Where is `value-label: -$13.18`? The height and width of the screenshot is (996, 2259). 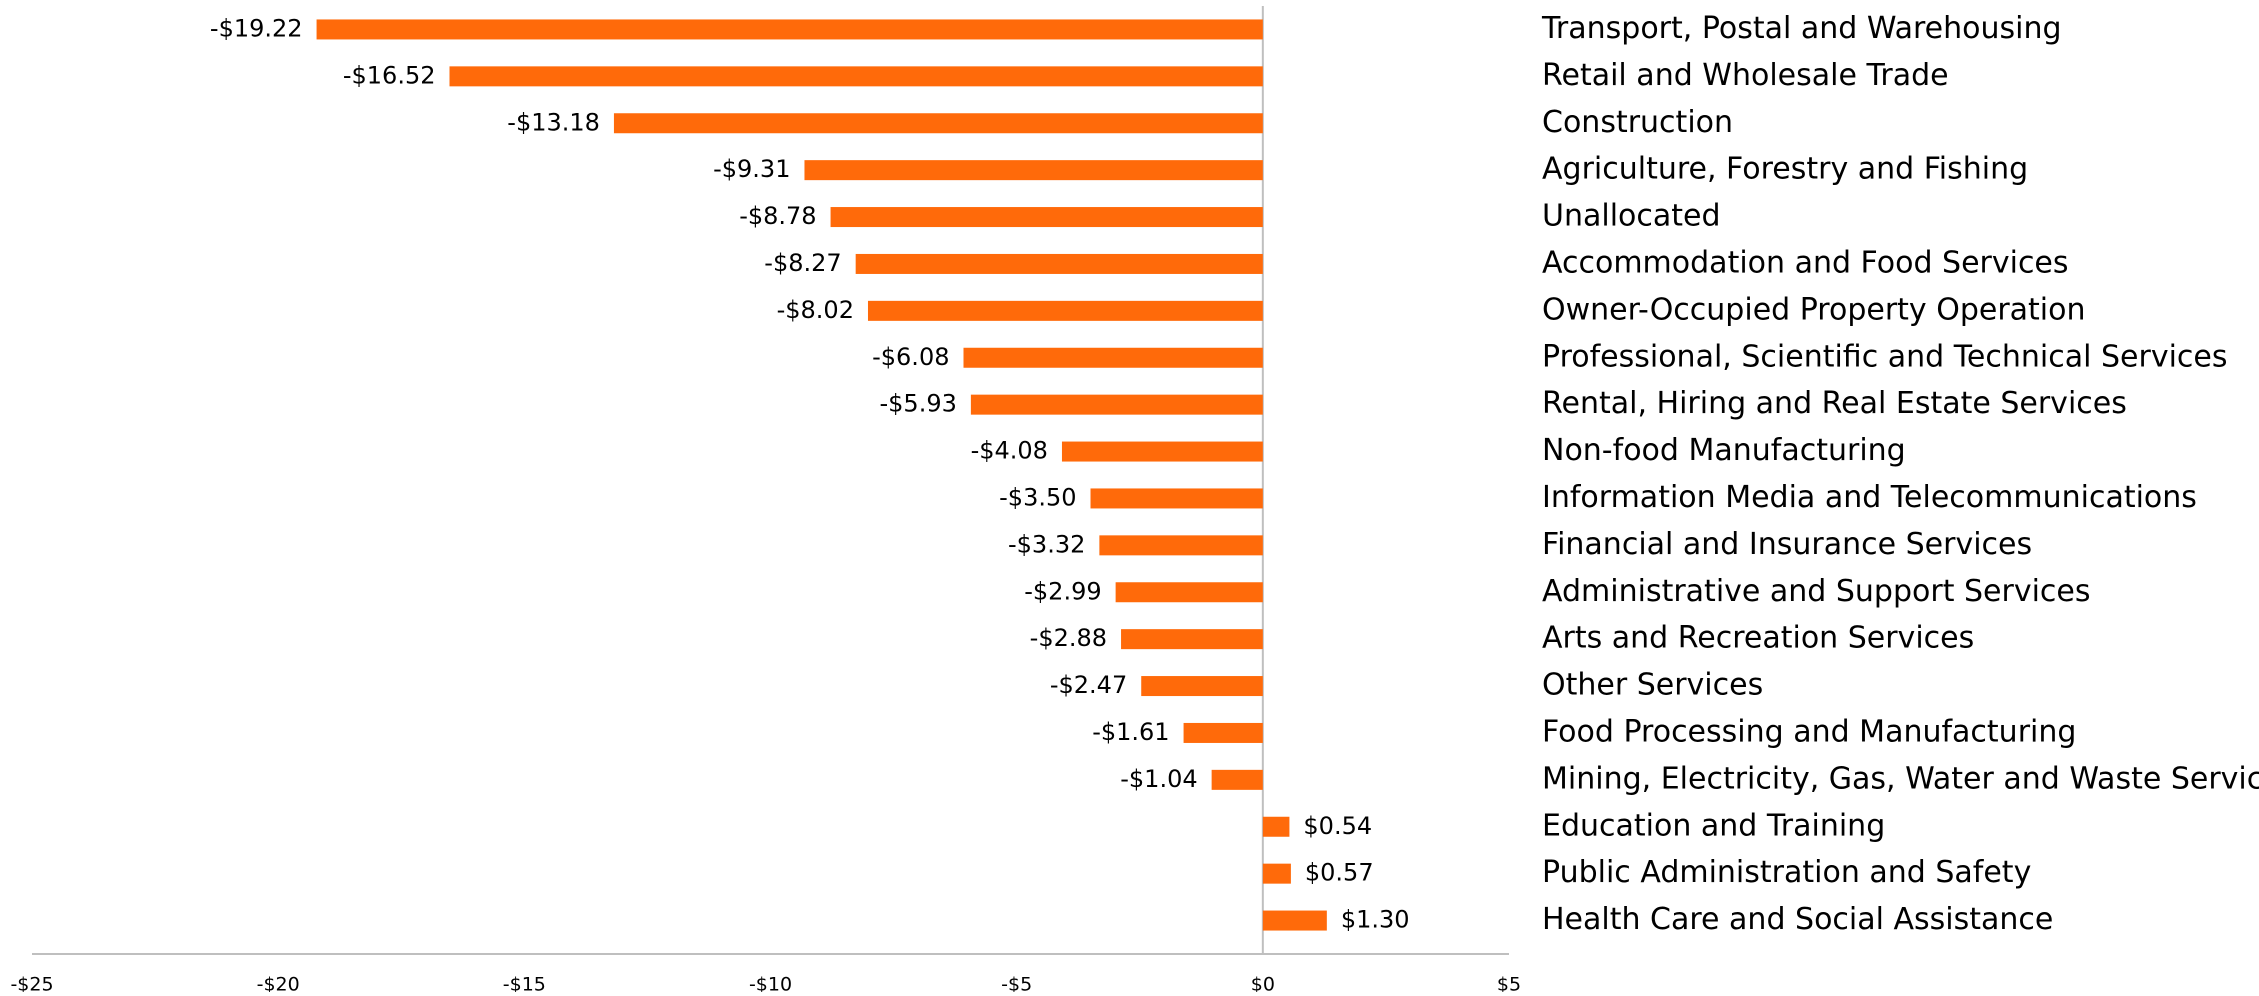
value-label: -$13.18 is located at coordinates (553, 122).